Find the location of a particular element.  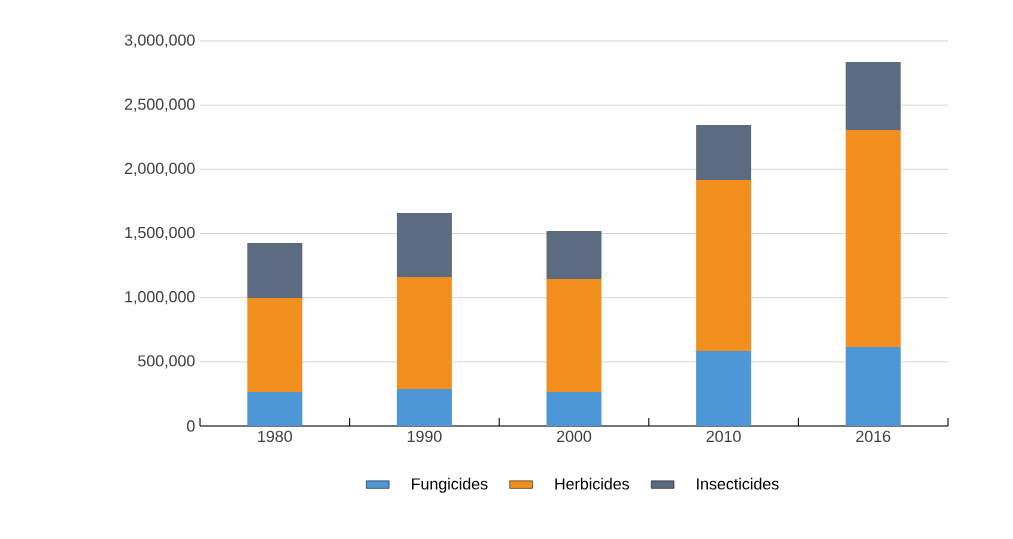

x-tick-label: 1990 is located at coordinates (424, 436).